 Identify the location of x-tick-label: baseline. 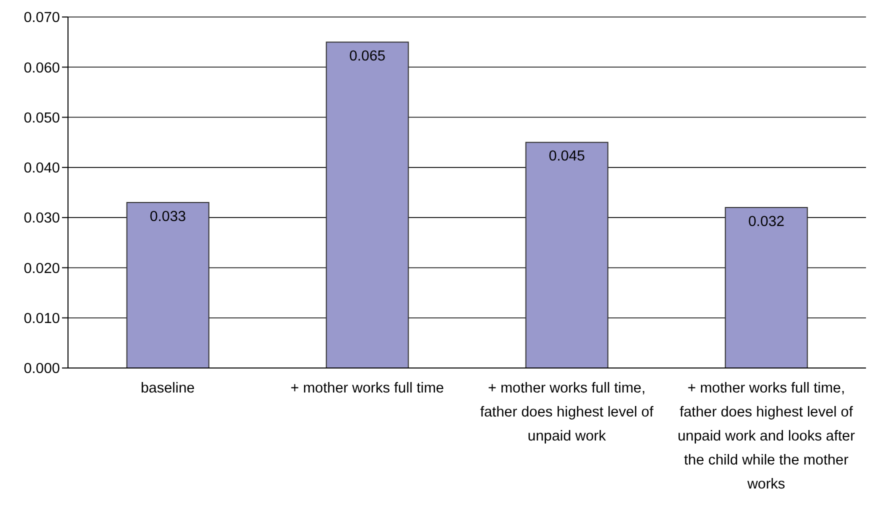
(167, 388).